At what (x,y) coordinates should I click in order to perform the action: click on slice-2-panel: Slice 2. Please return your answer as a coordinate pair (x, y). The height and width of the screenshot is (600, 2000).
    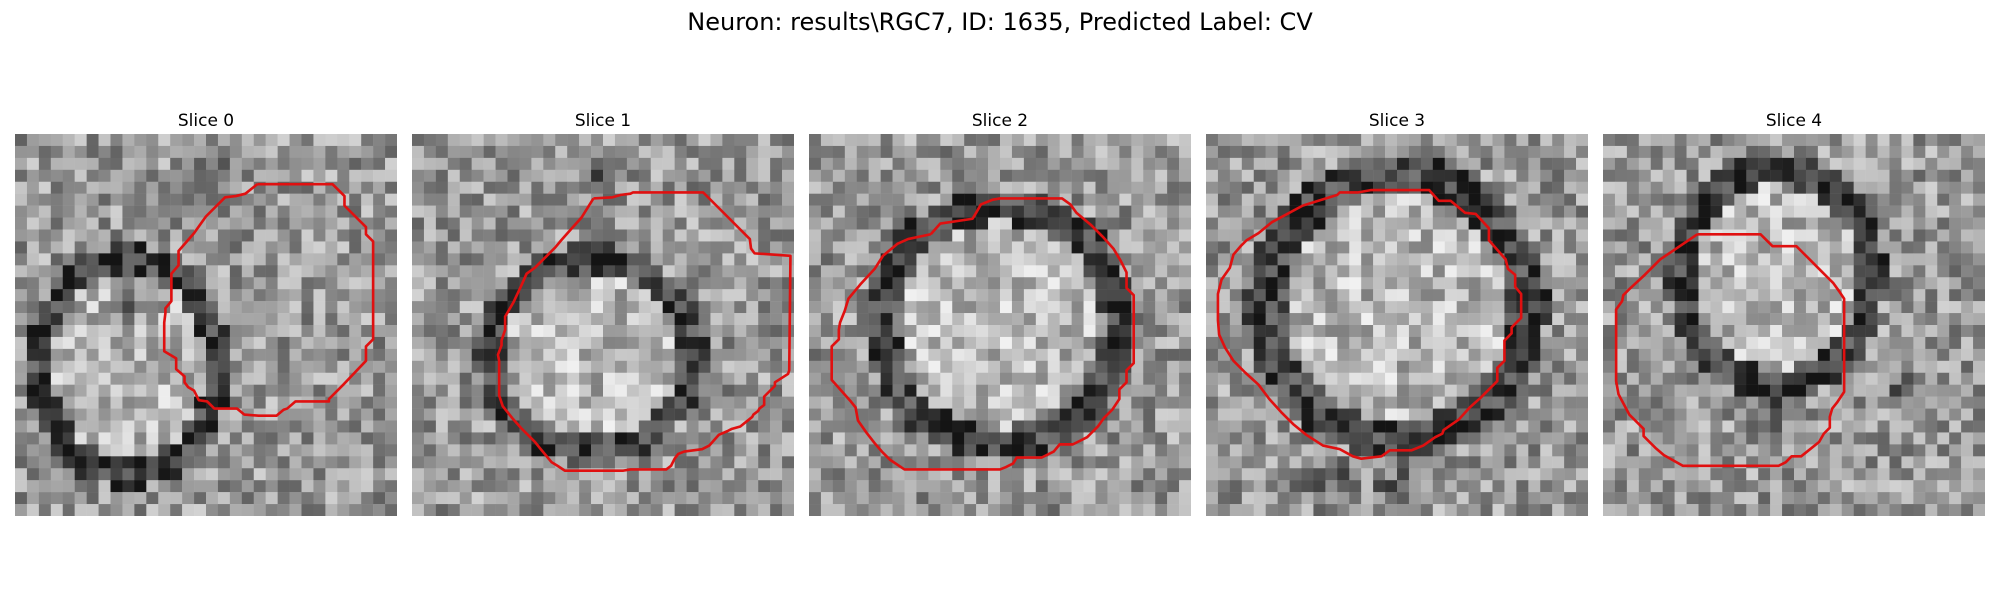
    Looking at the image, I should click on (1000, 312).